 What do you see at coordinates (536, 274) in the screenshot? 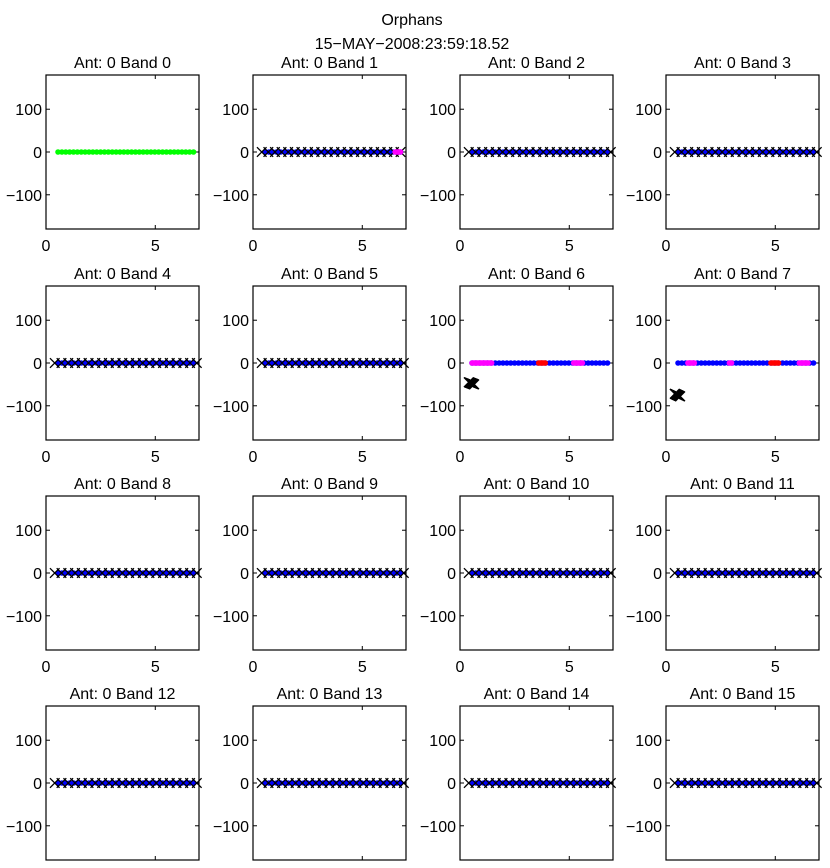
I see `axes-title: Ant: 0 Band 6` at bounding box center [536, 274].